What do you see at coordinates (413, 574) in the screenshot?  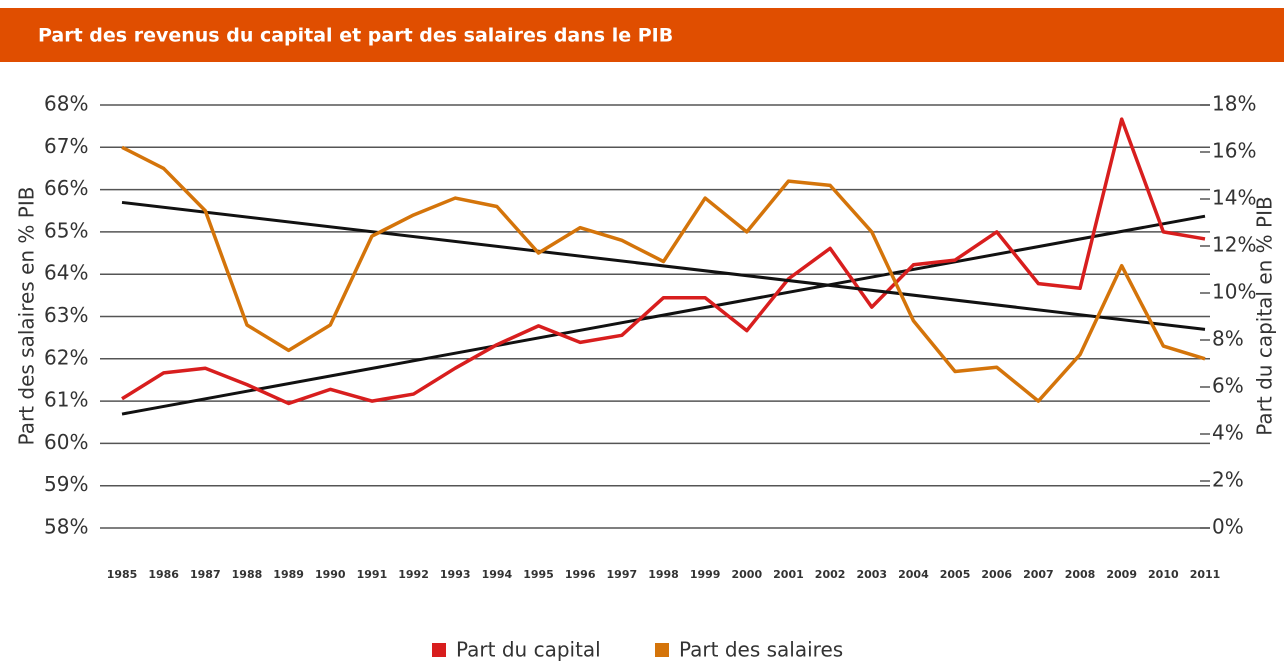 I see `x-tick-label: 1992` at bounding box center [413, 574].